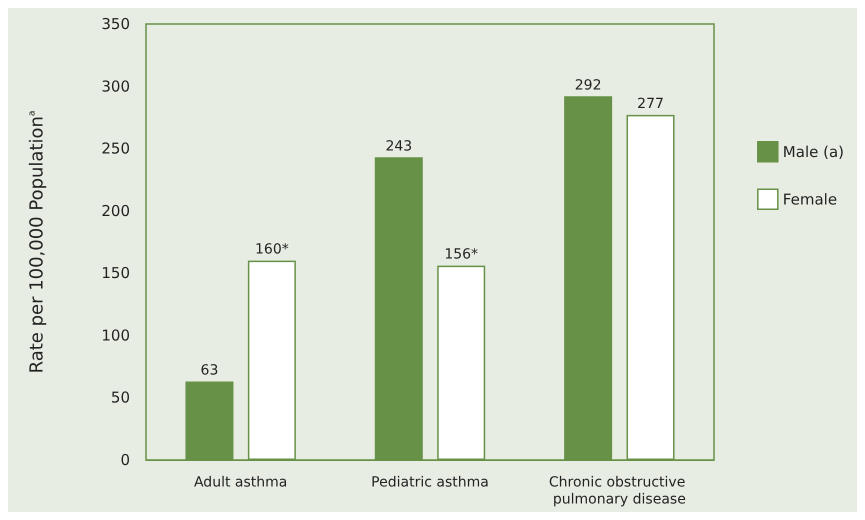 The image size is (865, 520). Describe the element at coordinates (398, 146) in the screenshot. I see `data-label: 243` at that location.